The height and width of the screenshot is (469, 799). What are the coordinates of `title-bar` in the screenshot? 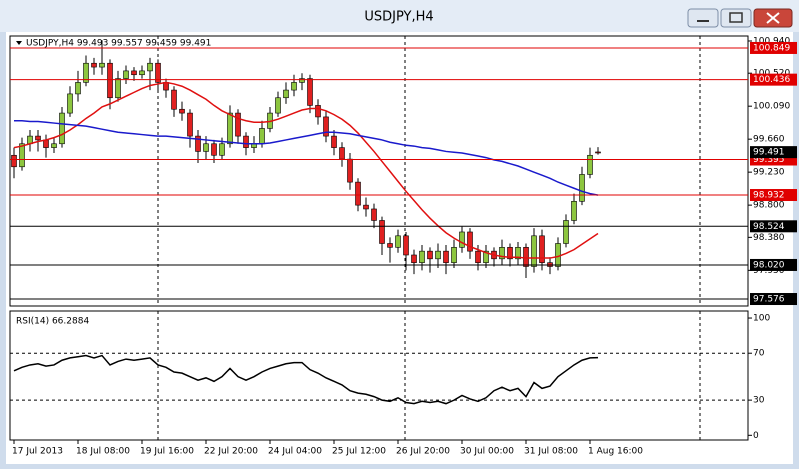 It's located at (399, 16).